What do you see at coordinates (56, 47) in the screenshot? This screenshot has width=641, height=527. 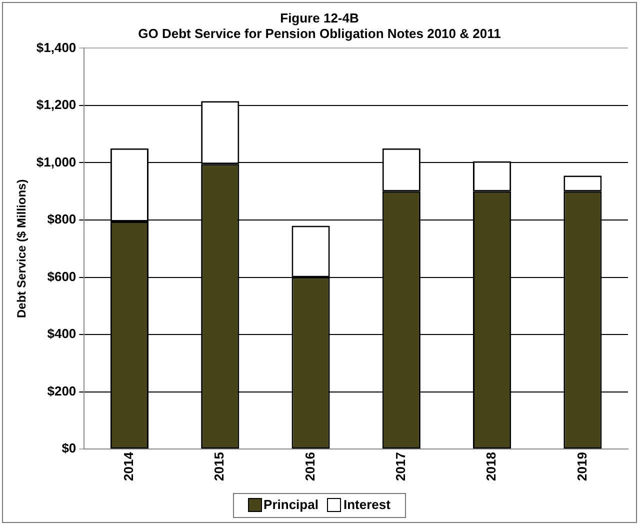 I see `y-tick-label: $1,400` at bounding box center [56, 47].